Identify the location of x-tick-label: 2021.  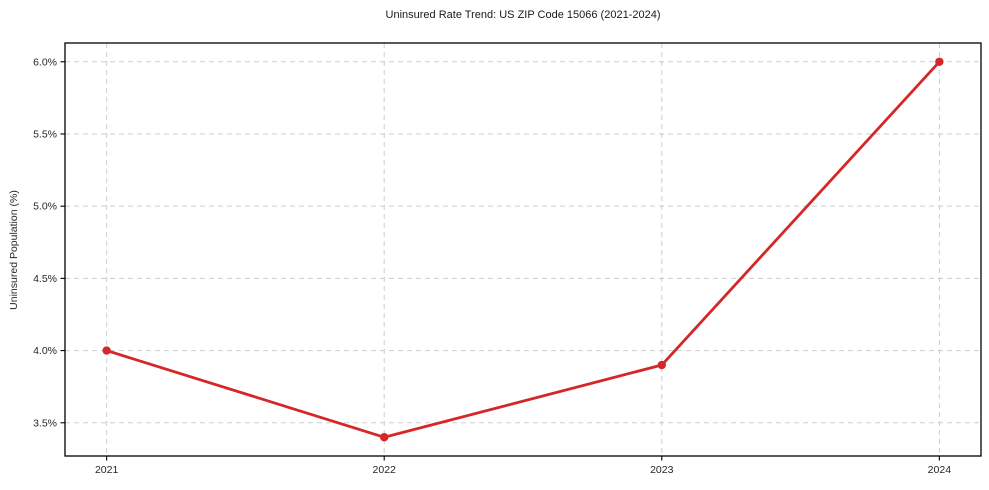
(107, 470).